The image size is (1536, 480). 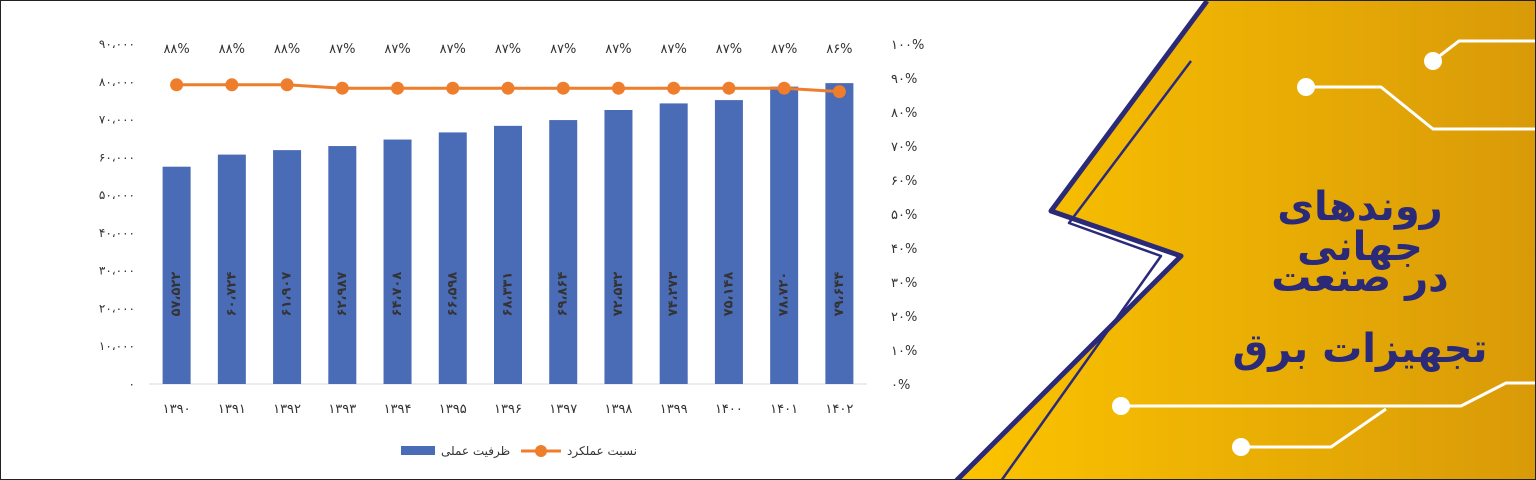 I want to click on bar-value-label: ۷۹،۶۴۴, so click(x=839, y=294).